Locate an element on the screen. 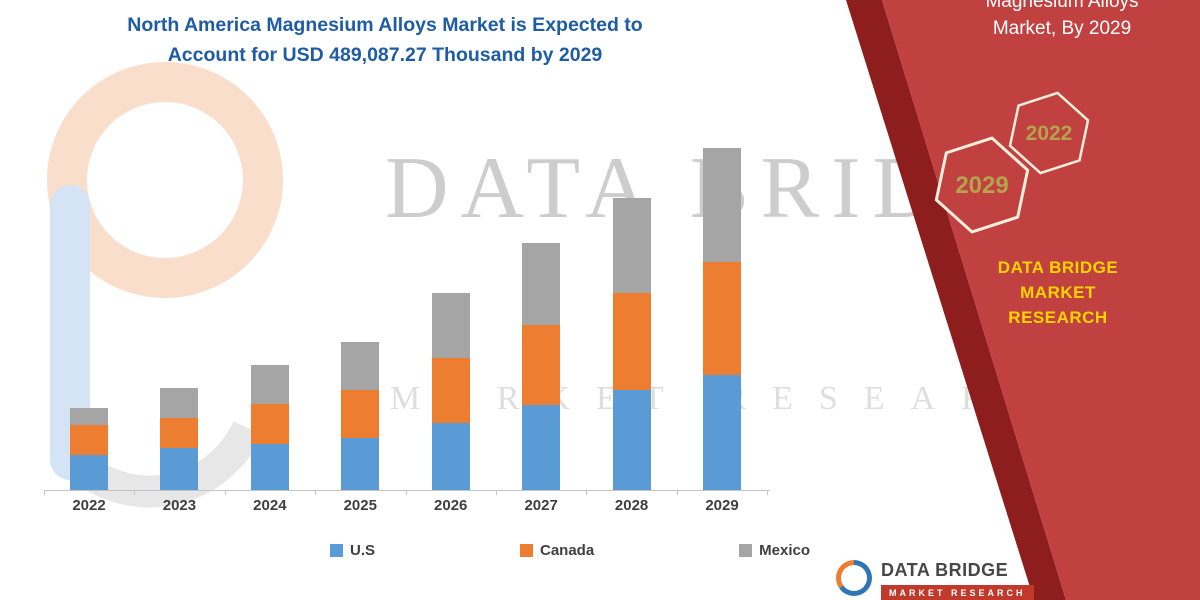  x-axis-label-2026: 2026 is located at coordinates (451, 505).